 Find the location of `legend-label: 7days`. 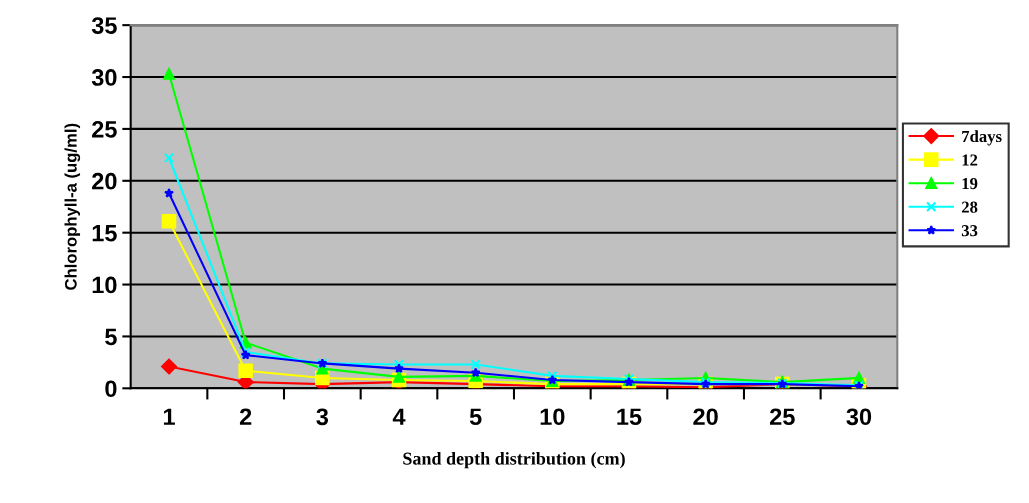

legend-label: 7days is located at coordinates (982, 138).